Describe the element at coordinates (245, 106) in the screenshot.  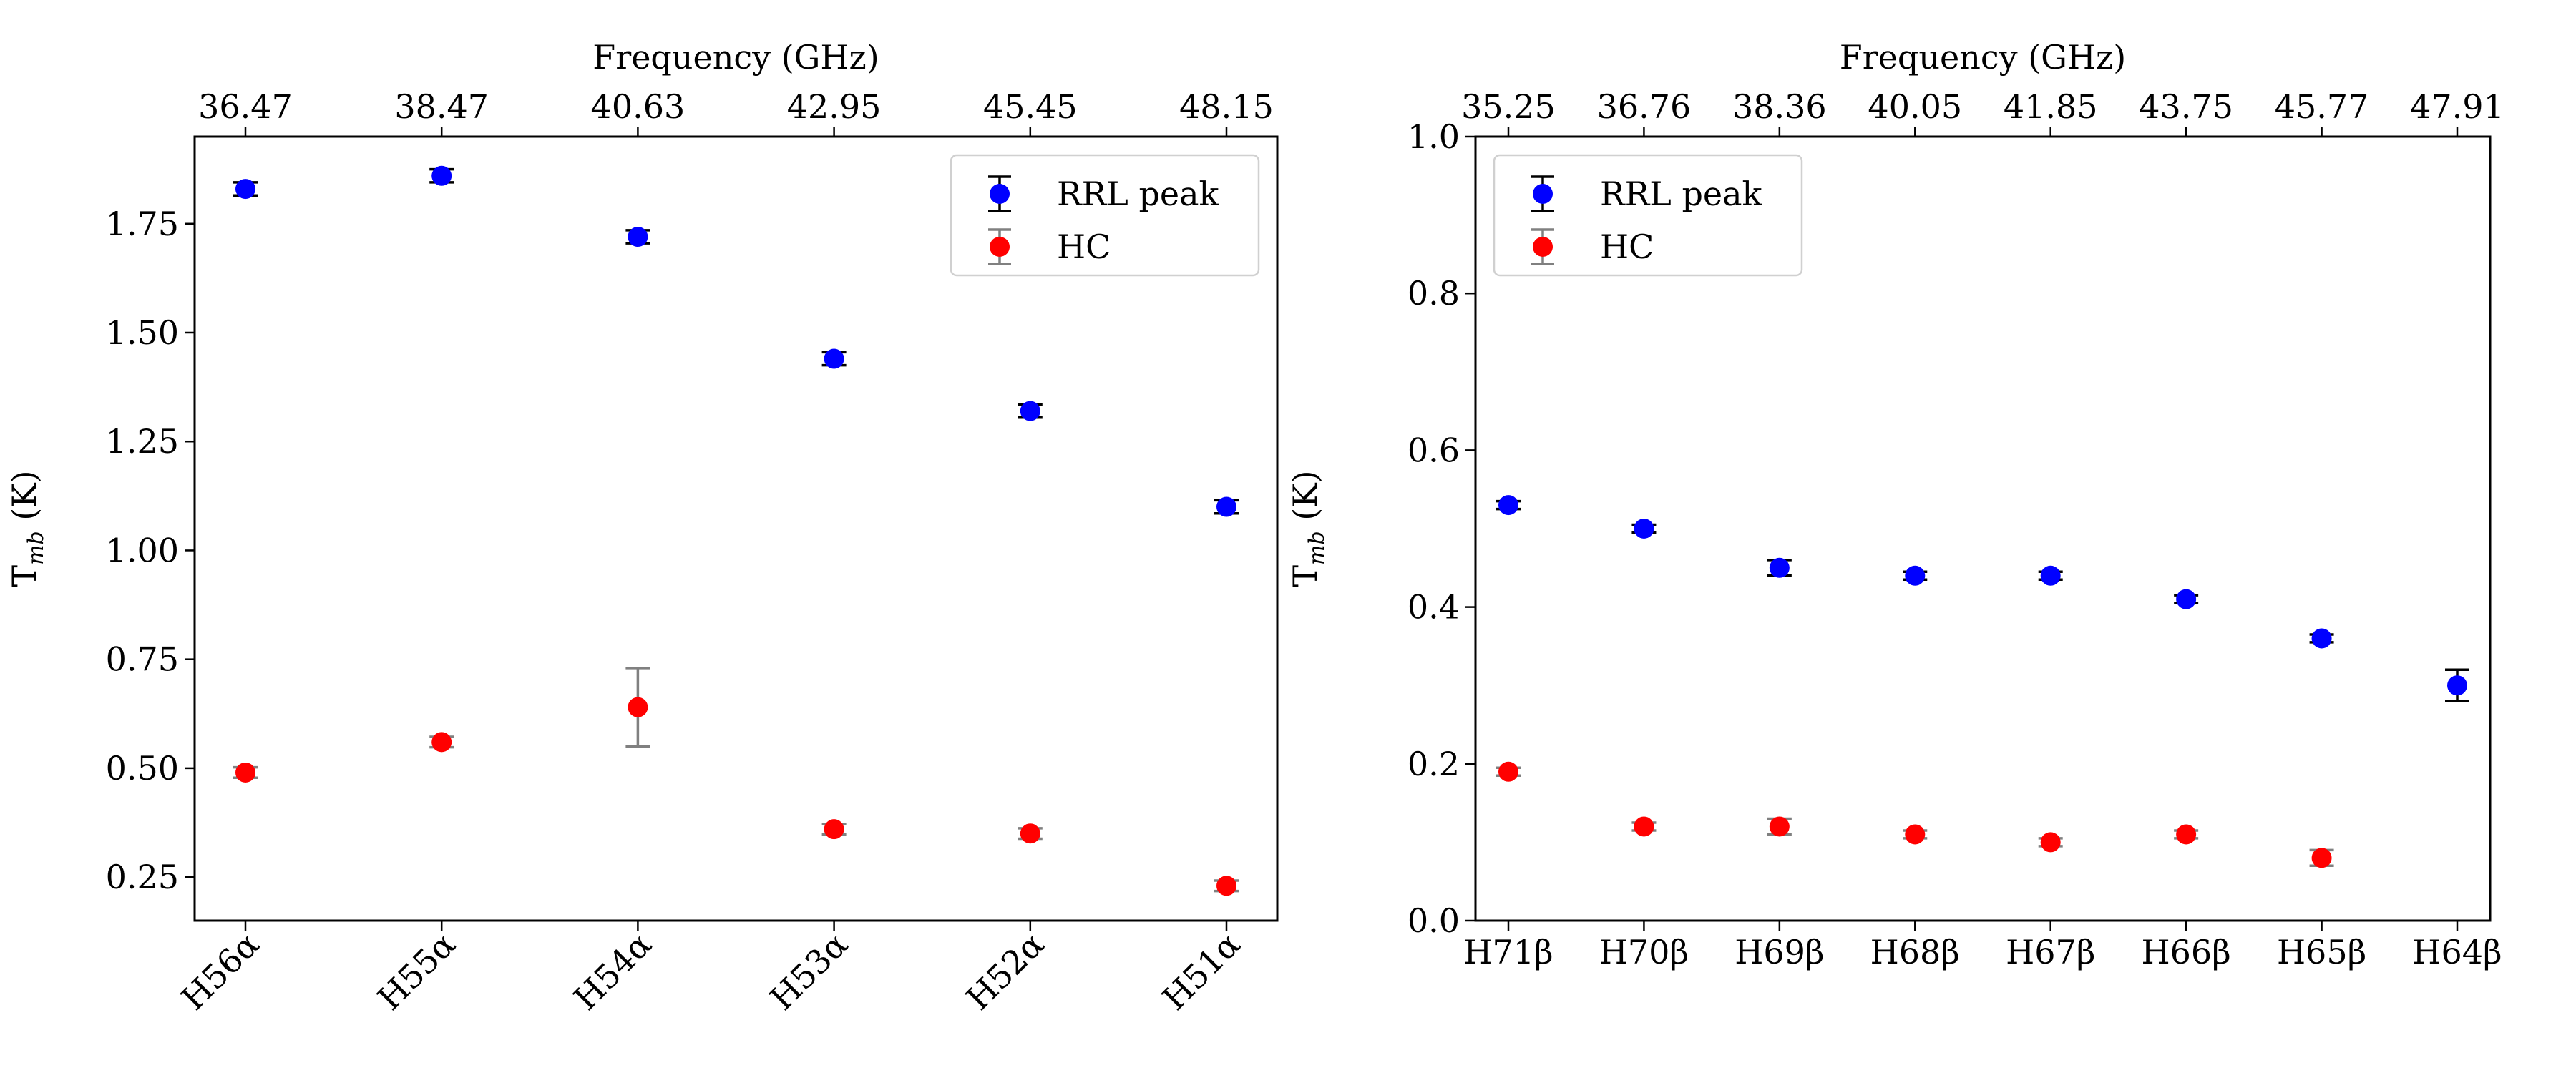
I see `top-tick-label: 36.47` at that location.